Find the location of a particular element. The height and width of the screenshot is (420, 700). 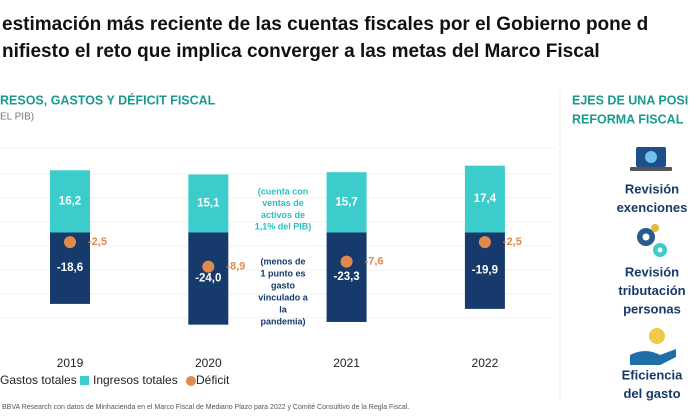

x-tick-label: 2019 is located at coordinates (70, 363).